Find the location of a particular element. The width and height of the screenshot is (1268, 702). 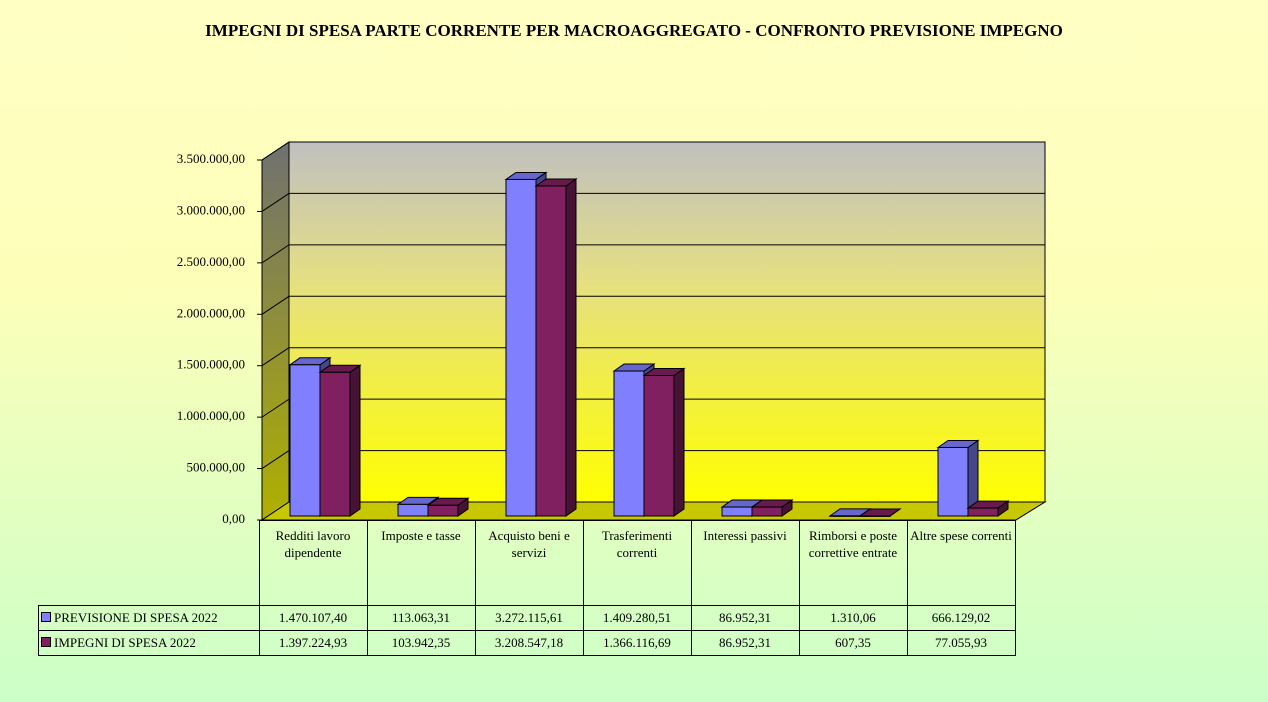

category-label: Acquisto beni e servizi is located at coordinates (529, 563).